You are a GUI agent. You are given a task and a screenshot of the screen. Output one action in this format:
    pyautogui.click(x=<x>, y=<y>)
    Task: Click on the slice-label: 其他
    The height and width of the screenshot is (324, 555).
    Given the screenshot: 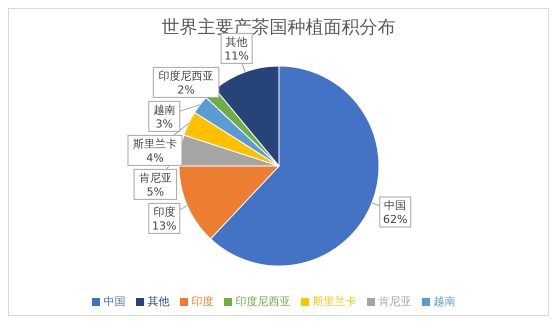 What is the action you would take?
    pyautogui.click(x=237, y=41)
    